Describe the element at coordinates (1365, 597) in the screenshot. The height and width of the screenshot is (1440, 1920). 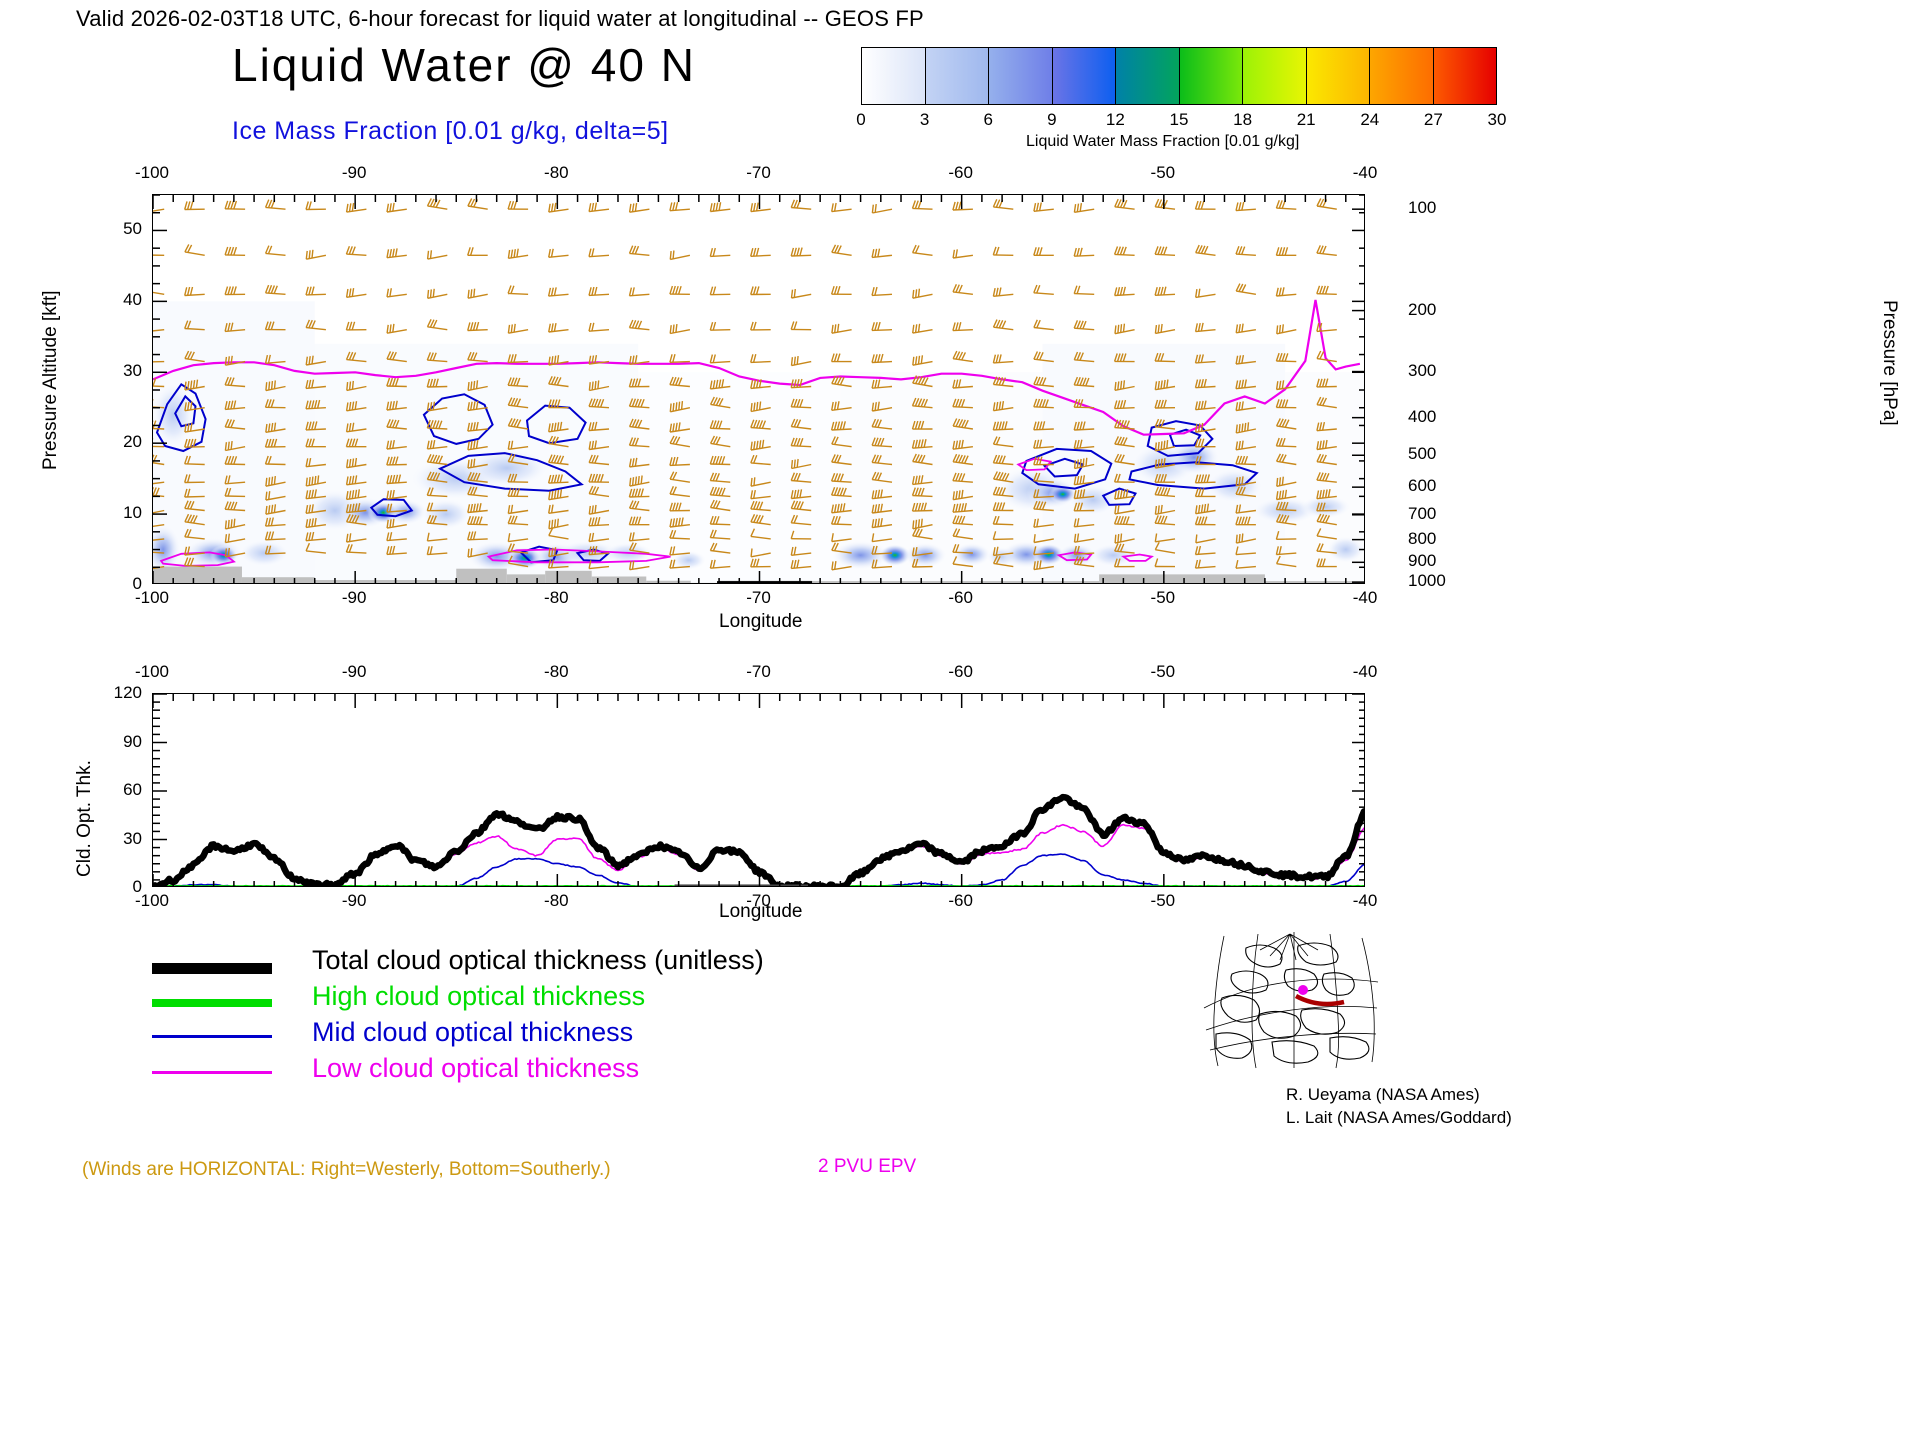
I see `main-xtick-bottom--40: -40` at that location.